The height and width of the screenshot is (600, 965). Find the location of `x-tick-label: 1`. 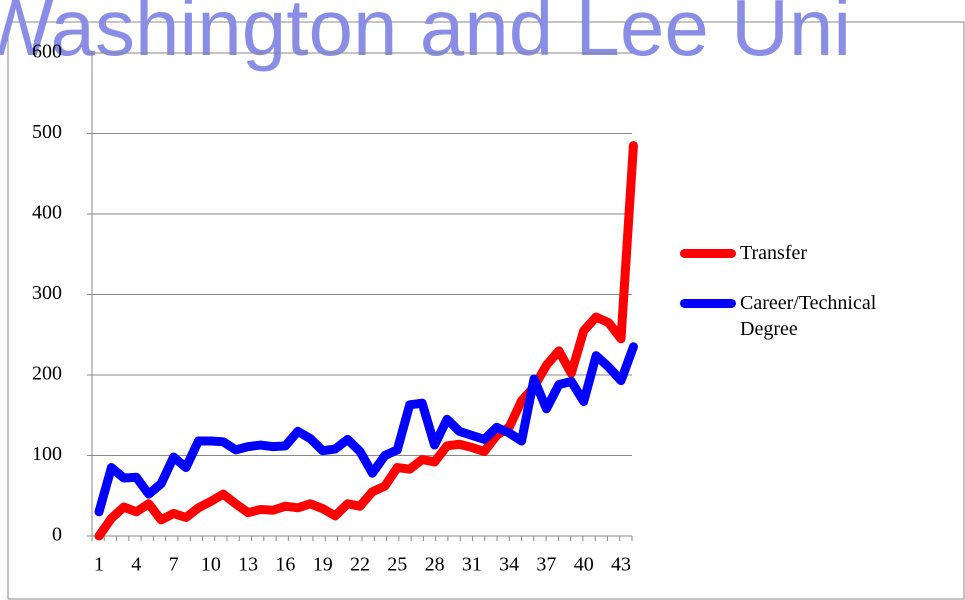

x-tick-label: 1 is located at coordinates (99, 565).